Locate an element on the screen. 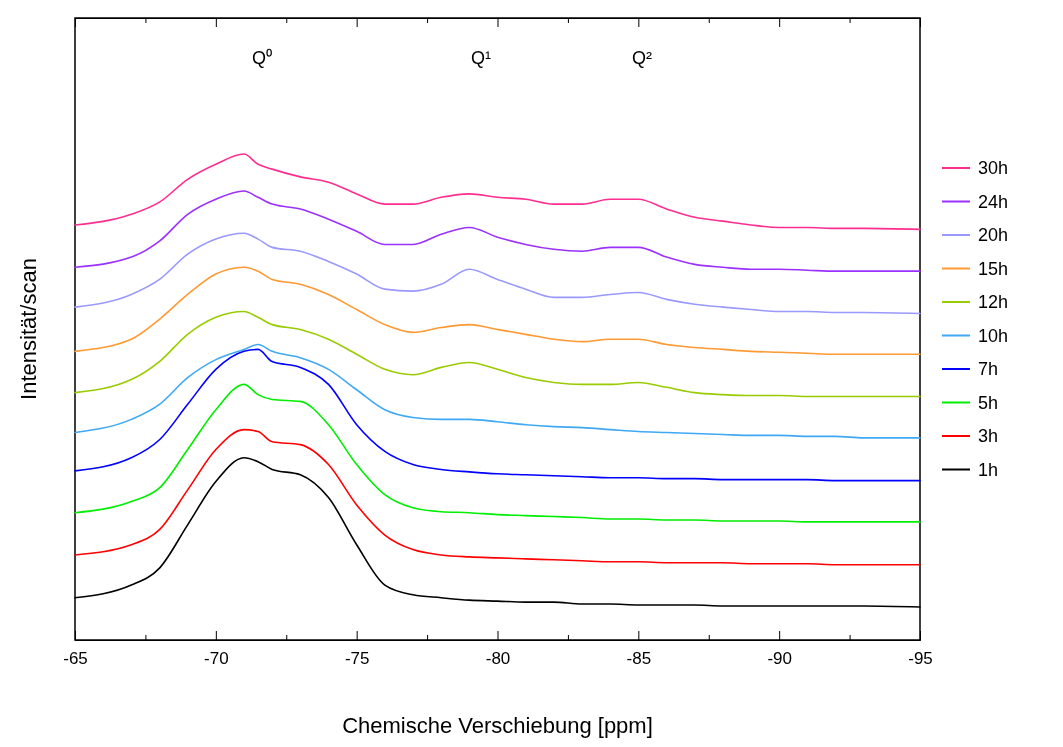 This screenshot has height=747, width=1063. legend-label: 12h is located at coordinates (993, 302).